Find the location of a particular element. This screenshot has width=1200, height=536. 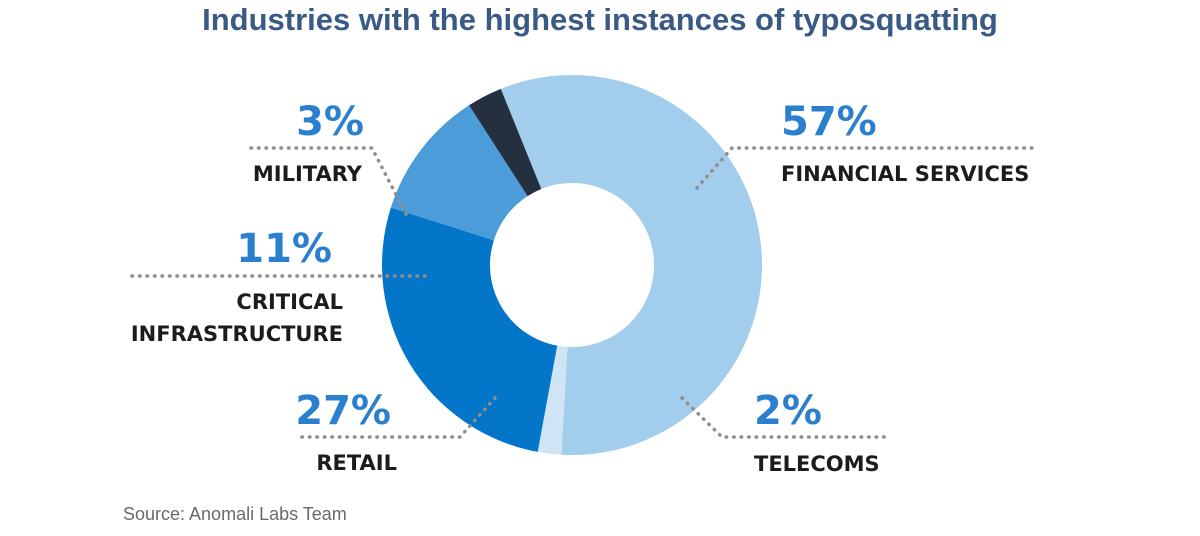

leader-line-financial-services is located at coordinates (867, 168).